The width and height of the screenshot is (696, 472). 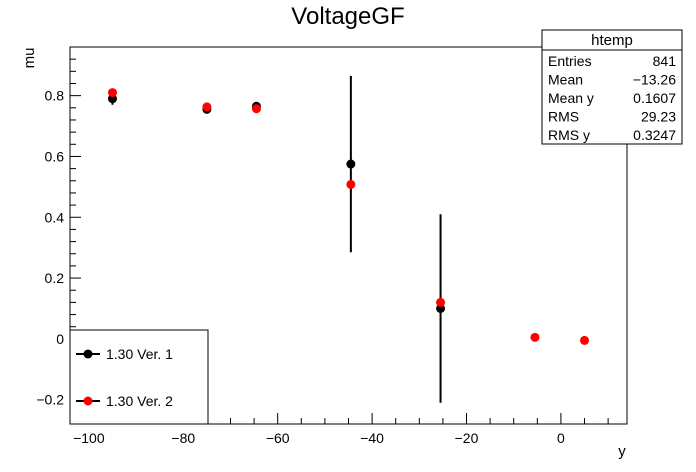 What do you see at coordinates (55, 278) in the screenshot?
I see `y-tick-label: 0.2` at bounding box center [55, 278].